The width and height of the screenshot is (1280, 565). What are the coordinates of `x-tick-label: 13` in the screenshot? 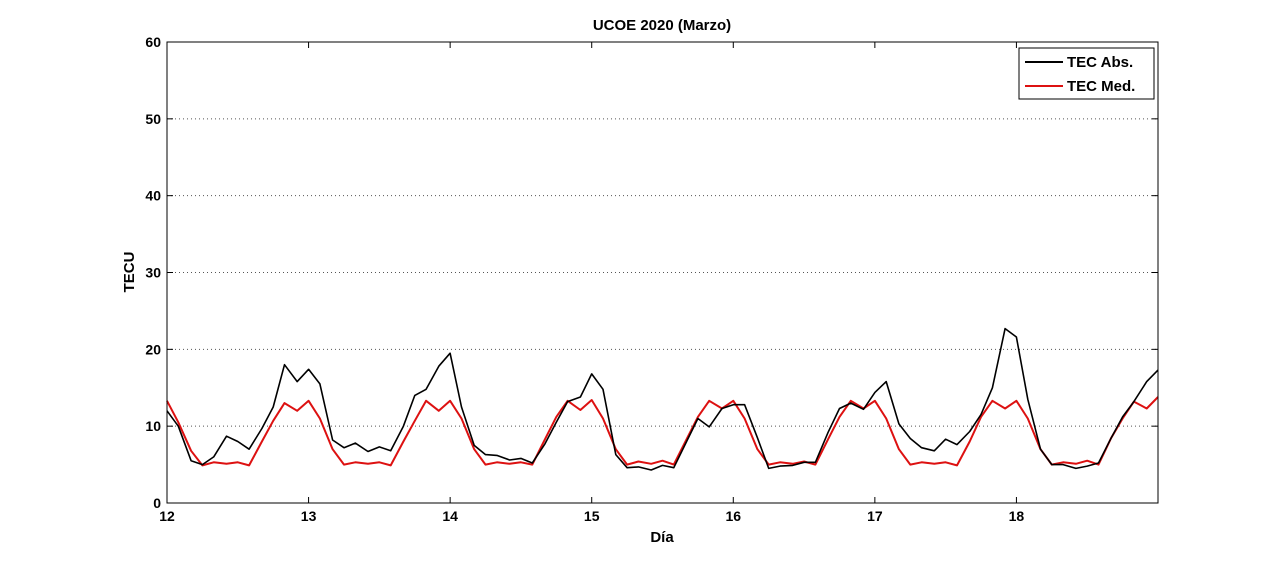 It's located at (309, 516).